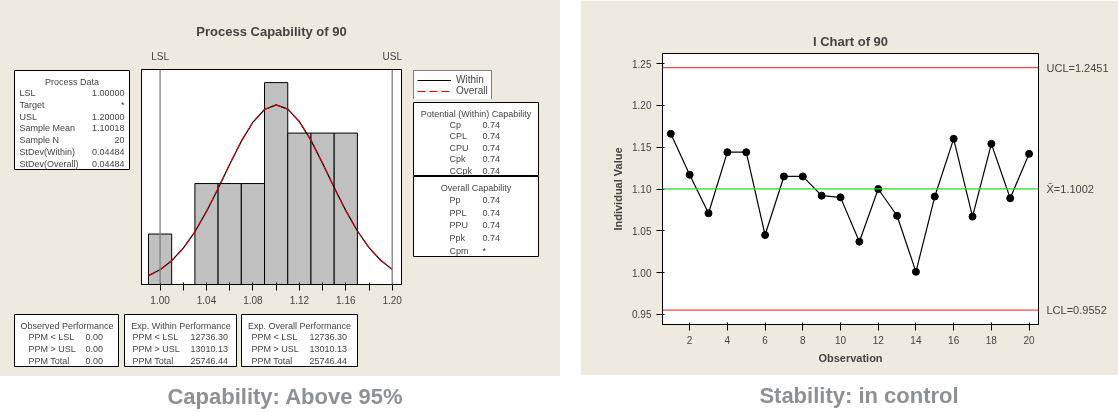 The image size is (1118, 412). I want to click on y-tick-label: 1.25, so click(642, 64).